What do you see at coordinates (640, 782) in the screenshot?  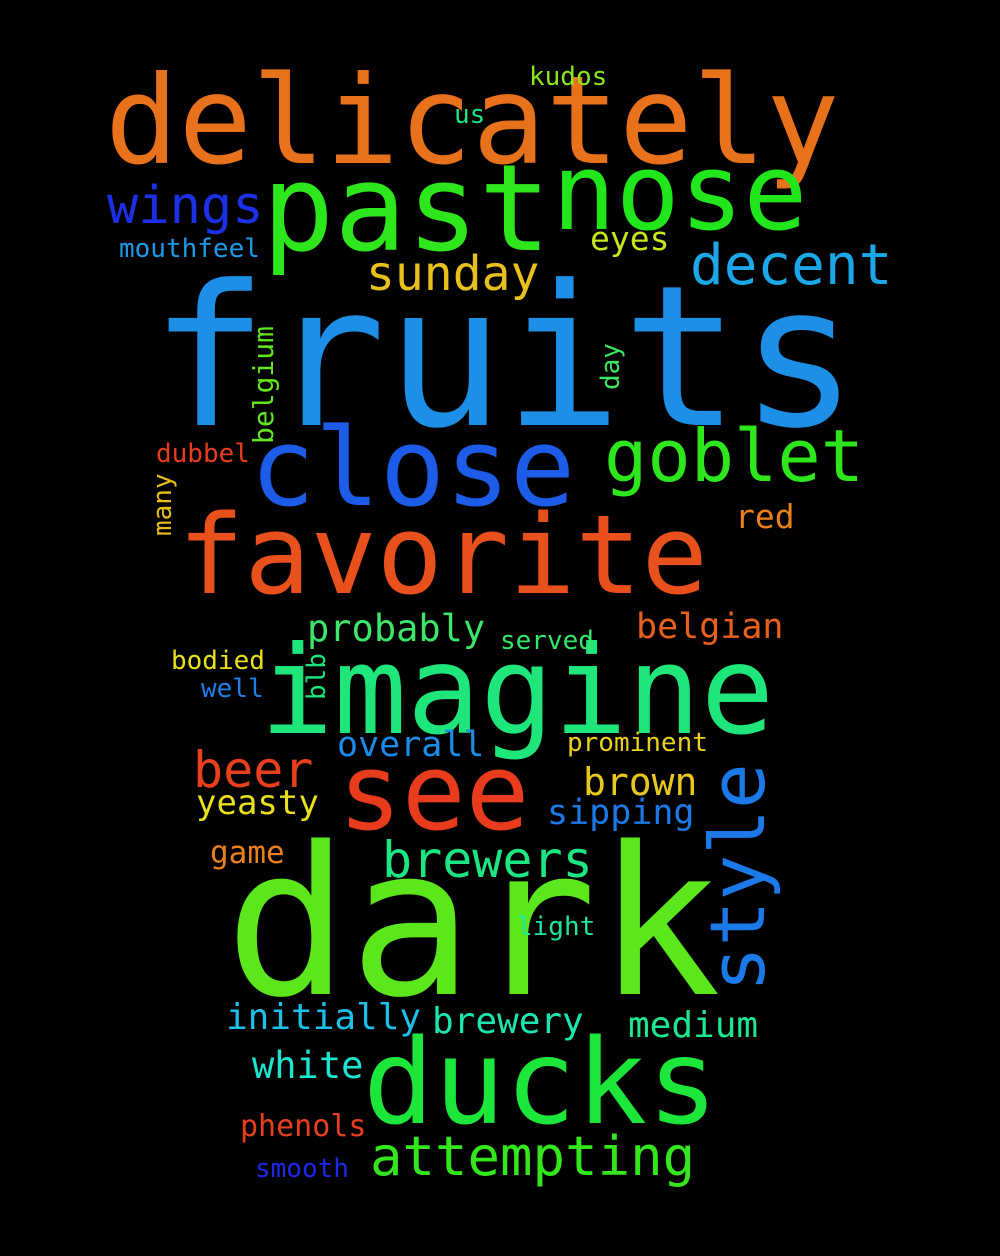 I see `word-brown: brown` at bounding box center [640, 782].